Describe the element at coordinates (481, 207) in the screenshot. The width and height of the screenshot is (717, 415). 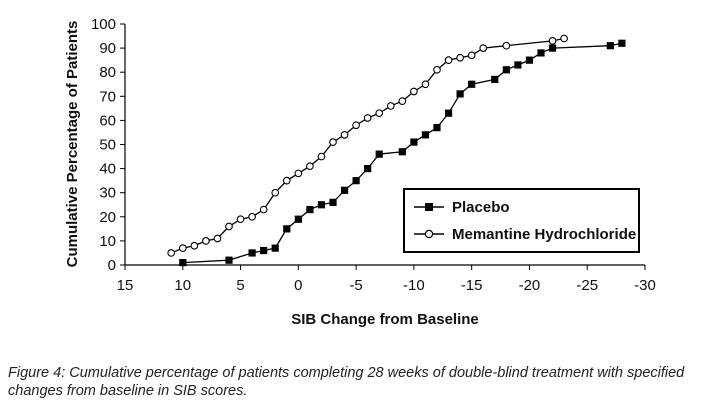
I see `legend-placebo-label: Placebo` at that location.